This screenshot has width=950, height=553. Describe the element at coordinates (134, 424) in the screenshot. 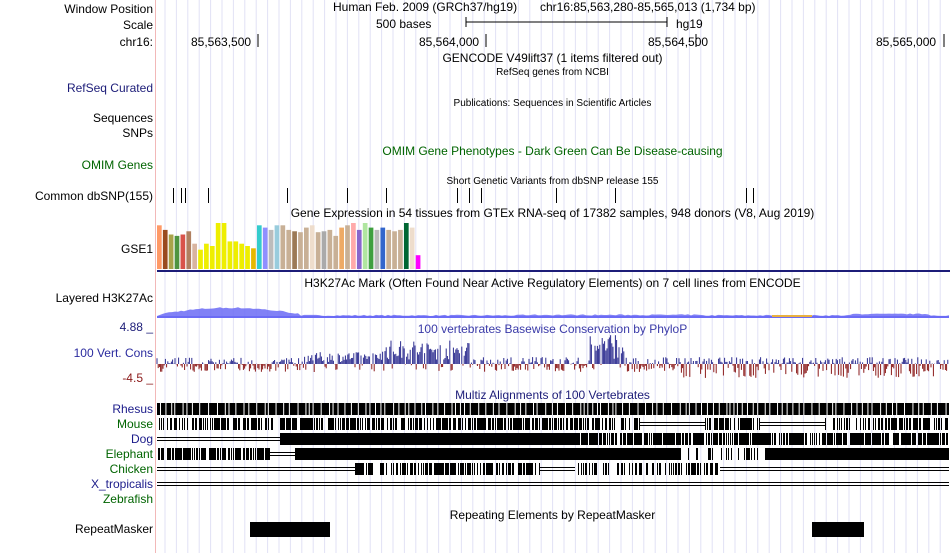

I see `species-label-mouse: Mouse` at that location.